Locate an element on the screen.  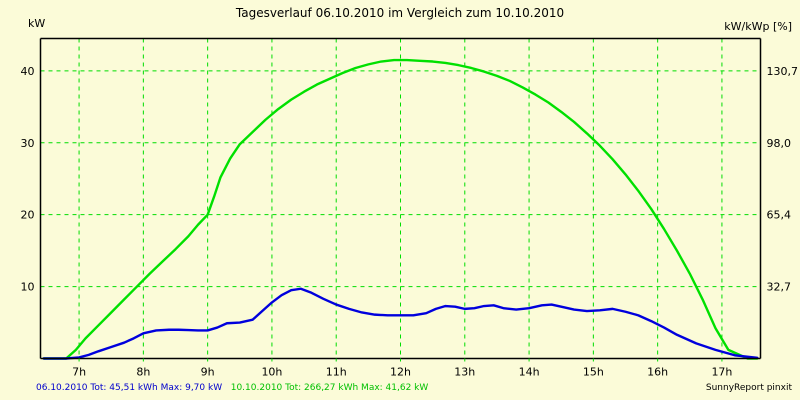
y-tick-label-left: 20 is located at coordinates (28, 215).